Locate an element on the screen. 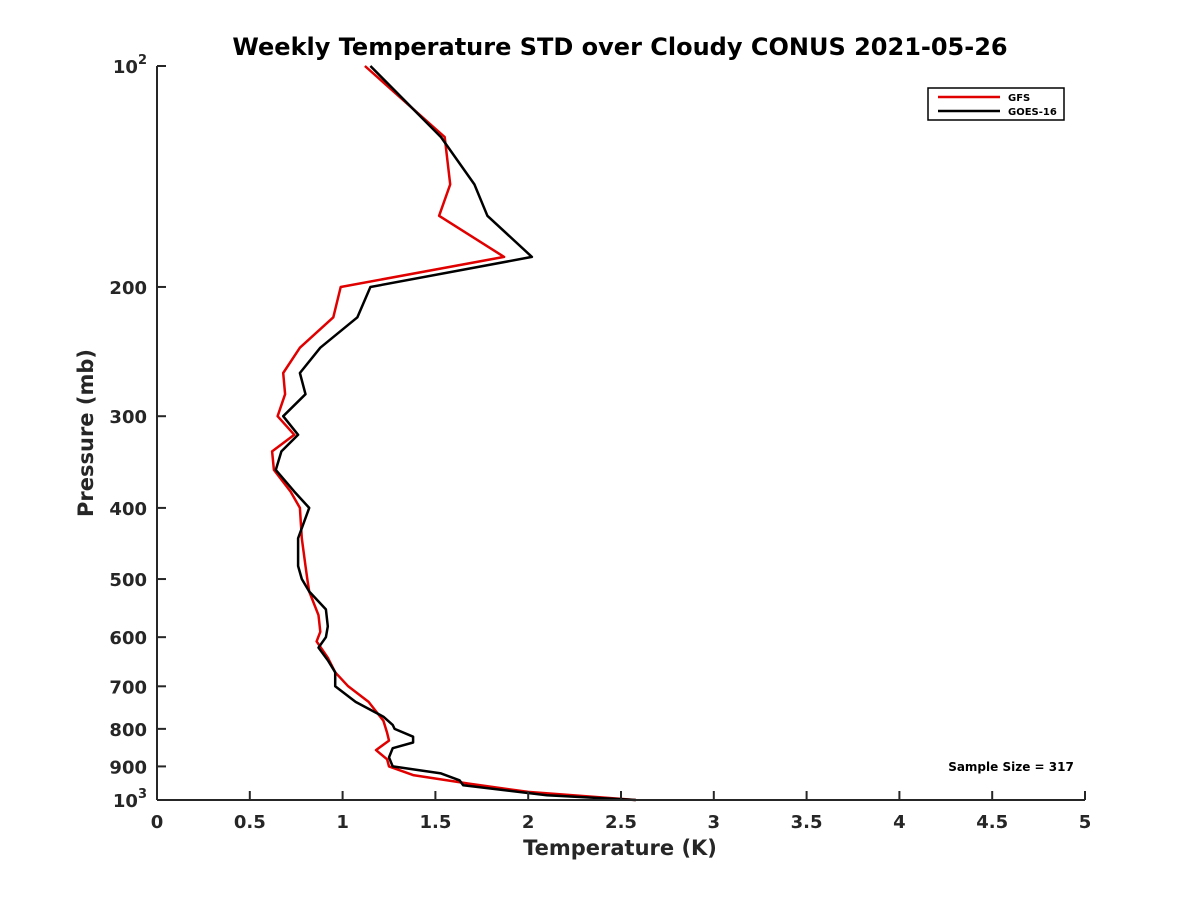  legend-box is located at coordinates (996, 104).